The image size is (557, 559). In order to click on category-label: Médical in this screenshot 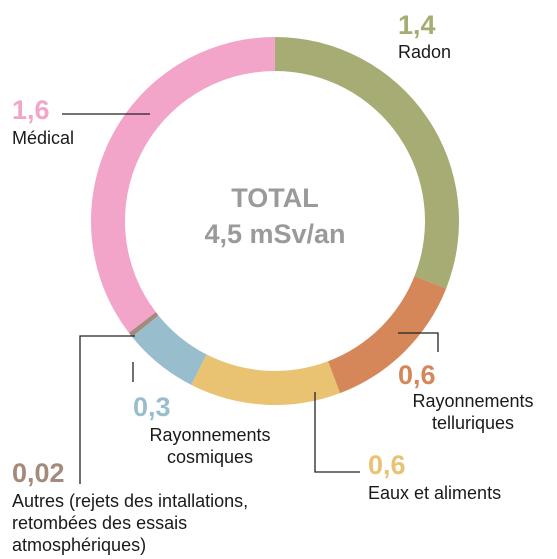, I will do `click(43, 138)`.